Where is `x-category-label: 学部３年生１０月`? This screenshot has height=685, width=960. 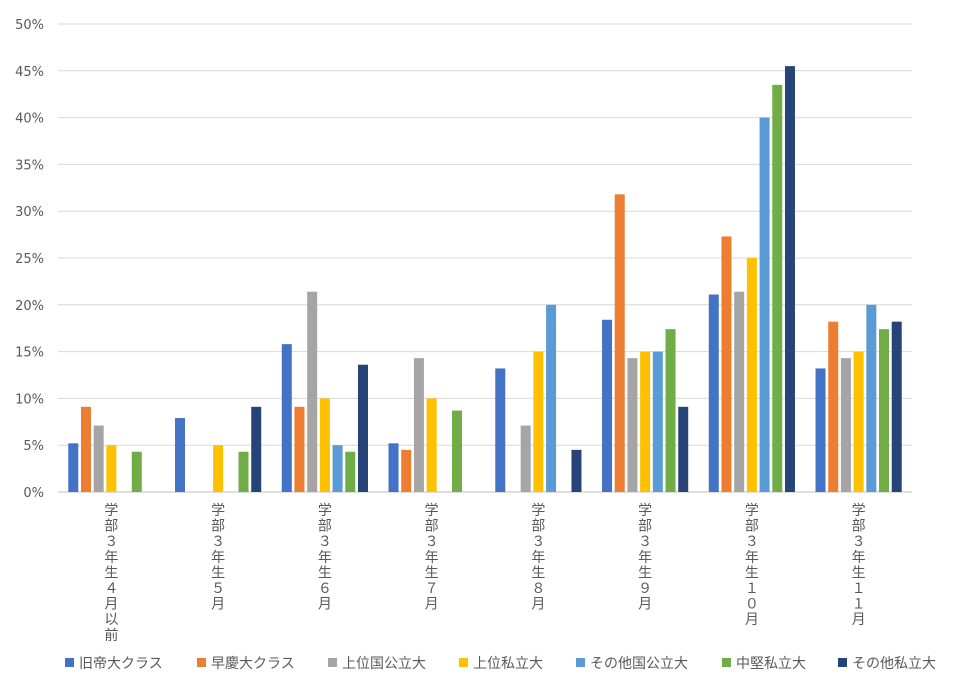 x-category-label: 学部３年生１０月 is located at coordinates (752, 565).